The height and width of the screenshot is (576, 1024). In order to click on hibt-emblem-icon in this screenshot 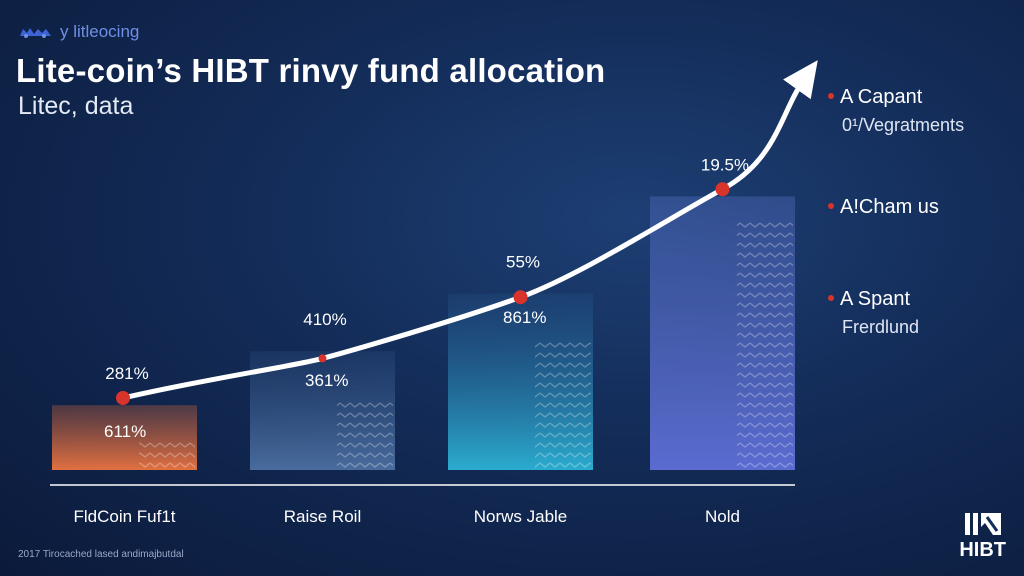, I will do `click(982, 524)`.